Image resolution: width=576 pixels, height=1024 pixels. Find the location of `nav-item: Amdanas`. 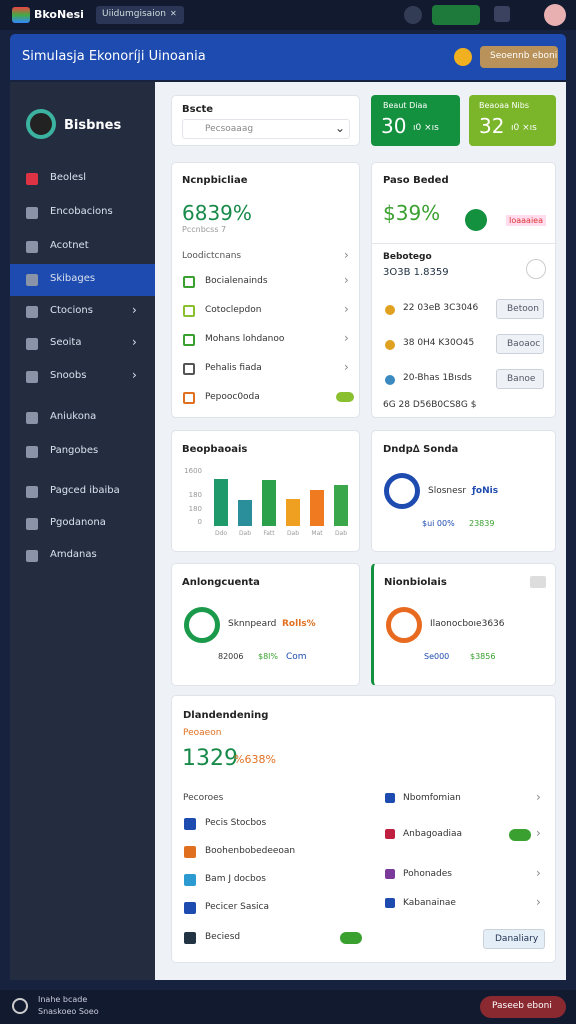

nav-item: Amdanas is located at coordinates (82, 556).